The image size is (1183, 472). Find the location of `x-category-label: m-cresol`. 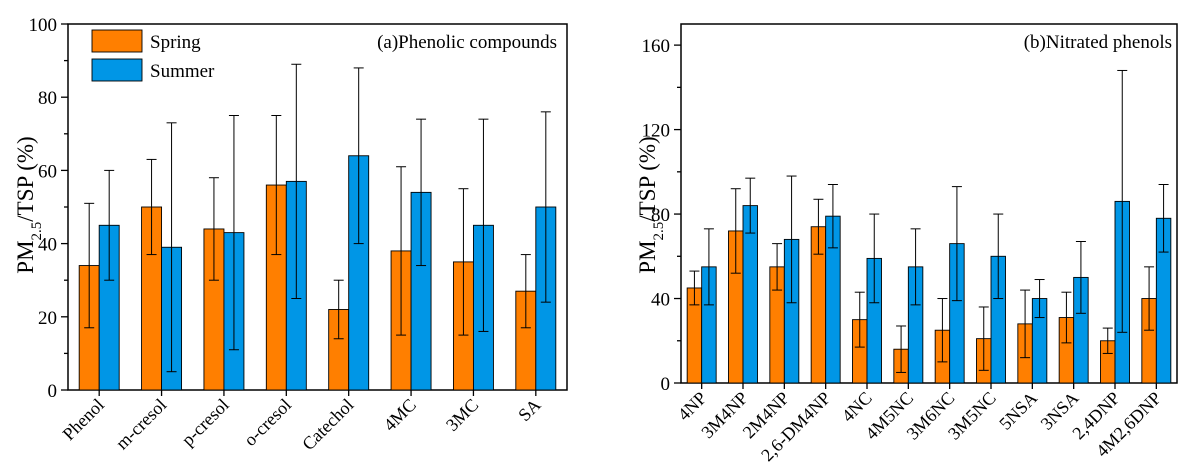

x-category-label: m-cresol is located at coordinates (141, 424).